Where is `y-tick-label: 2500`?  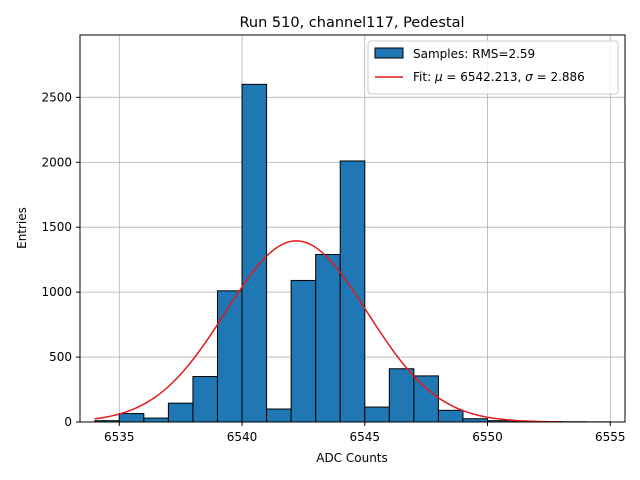
y-tick-label: 2500 is located at coordinates (56, 97).